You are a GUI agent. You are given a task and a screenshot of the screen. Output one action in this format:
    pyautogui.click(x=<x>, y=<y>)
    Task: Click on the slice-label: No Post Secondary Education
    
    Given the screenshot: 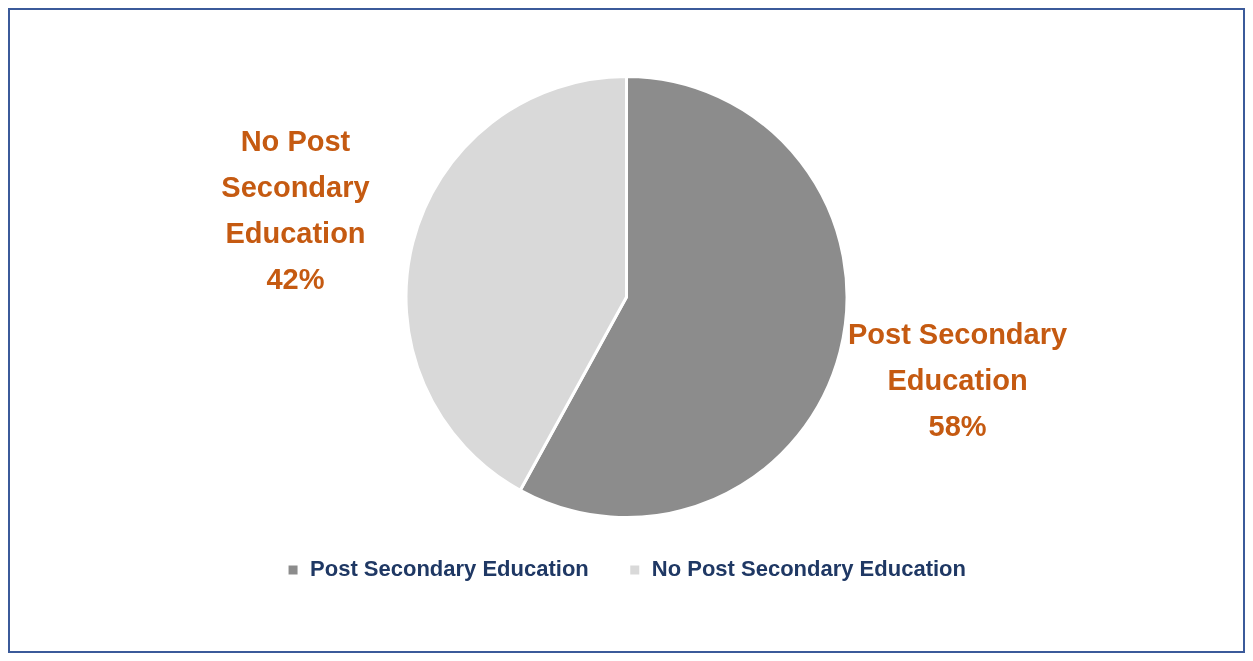 What is the action you would take?
    pyautogui.click(x=295, y=187)
    